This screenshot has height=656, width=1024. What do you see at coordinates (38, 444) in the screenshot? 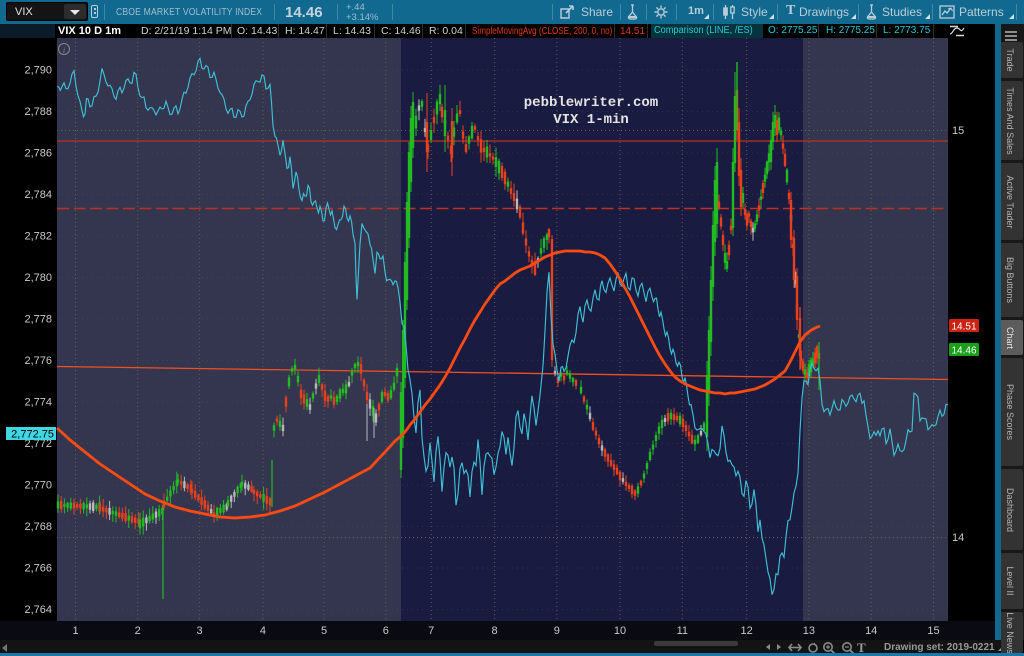
I see `svg-text: 2,772` at bounding box center [38, 444].